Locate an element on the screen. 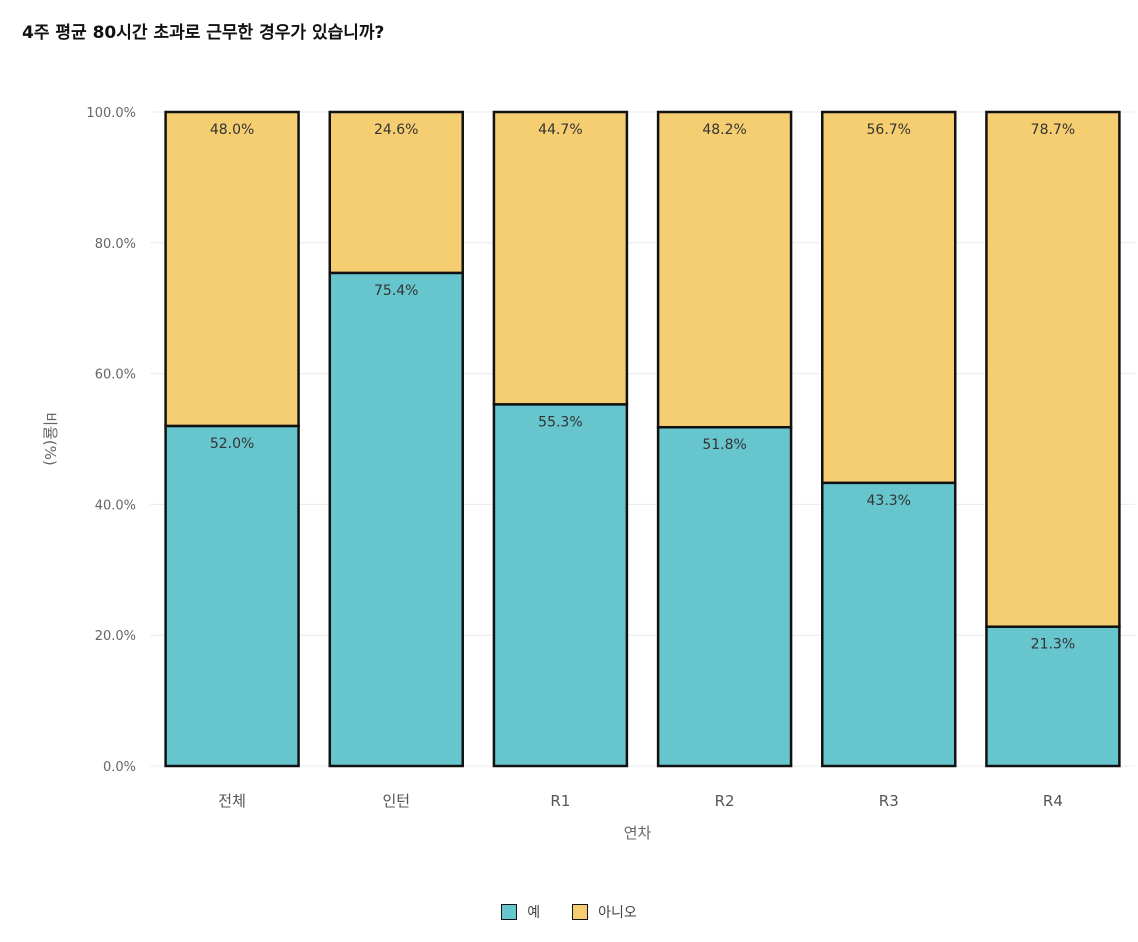 This screenshot has height=942, width=1138. data-label: 48.2% is located at coordinates (724, 130).